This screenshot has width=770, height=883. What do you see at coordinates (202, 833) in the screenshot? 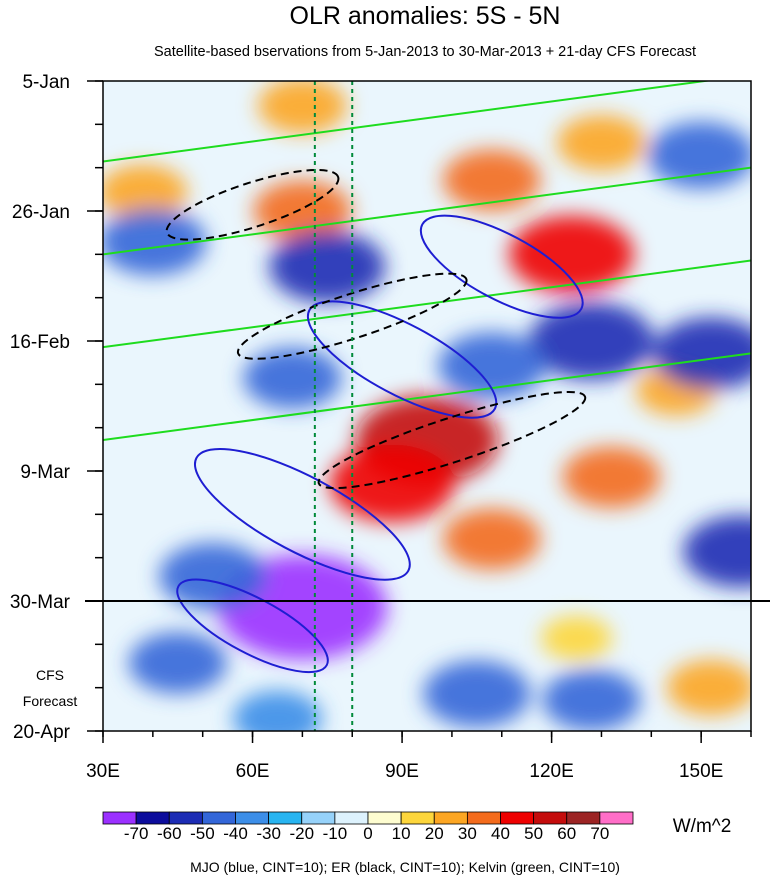
I see `colorbar-label: -50` at bounding box center [202, 833].